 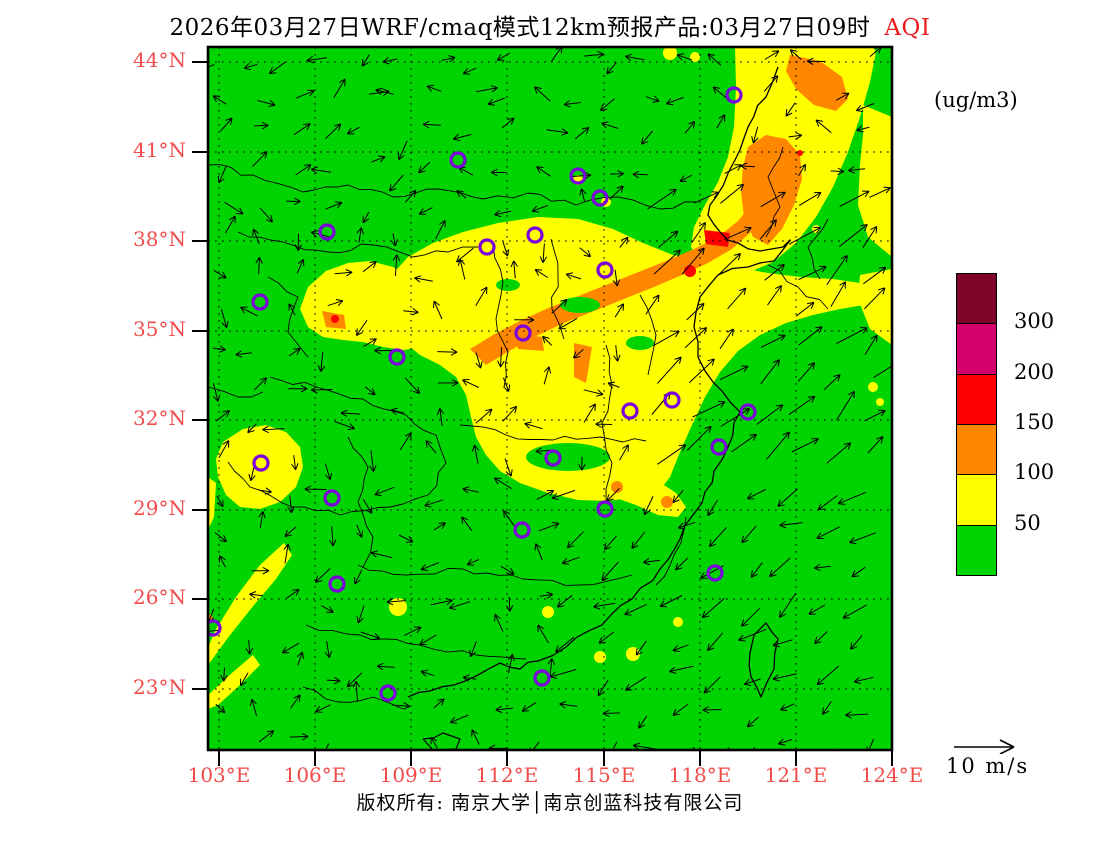 I want to click on lon-label: 112°E, so click(x=507, y=775).